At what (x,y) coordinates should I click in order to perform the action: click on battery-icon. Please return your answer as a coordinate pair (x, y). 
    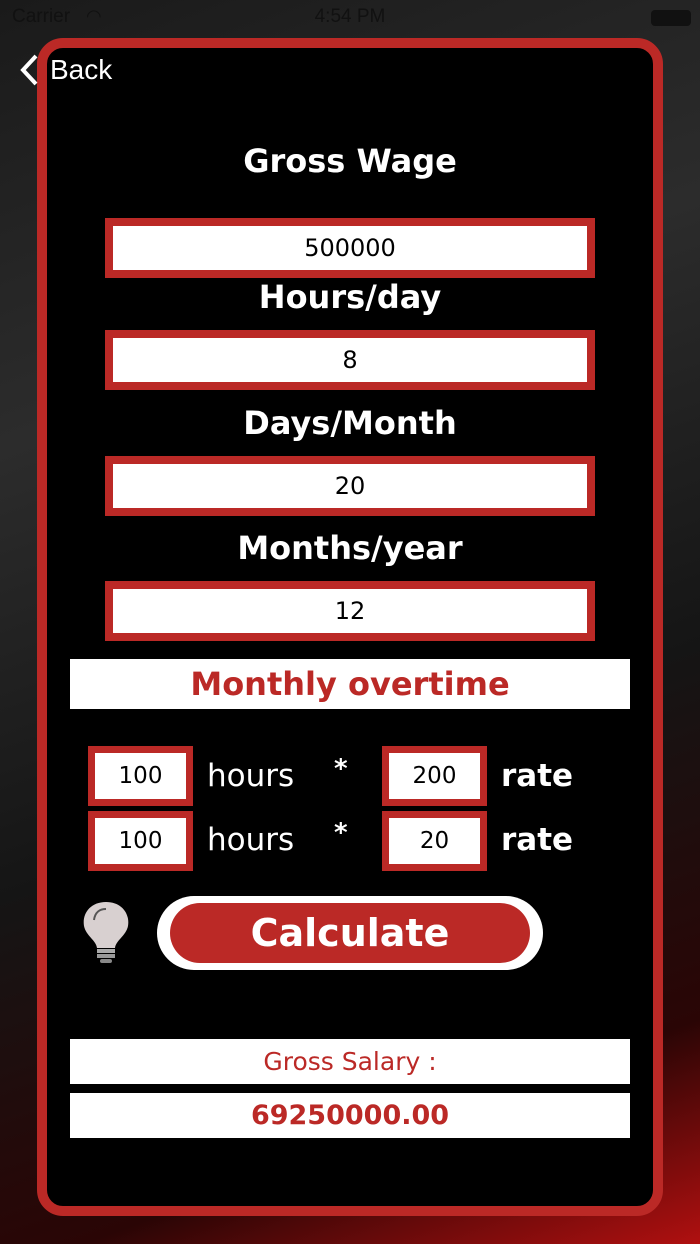
    Looking at the image, I should click on (671, 18).